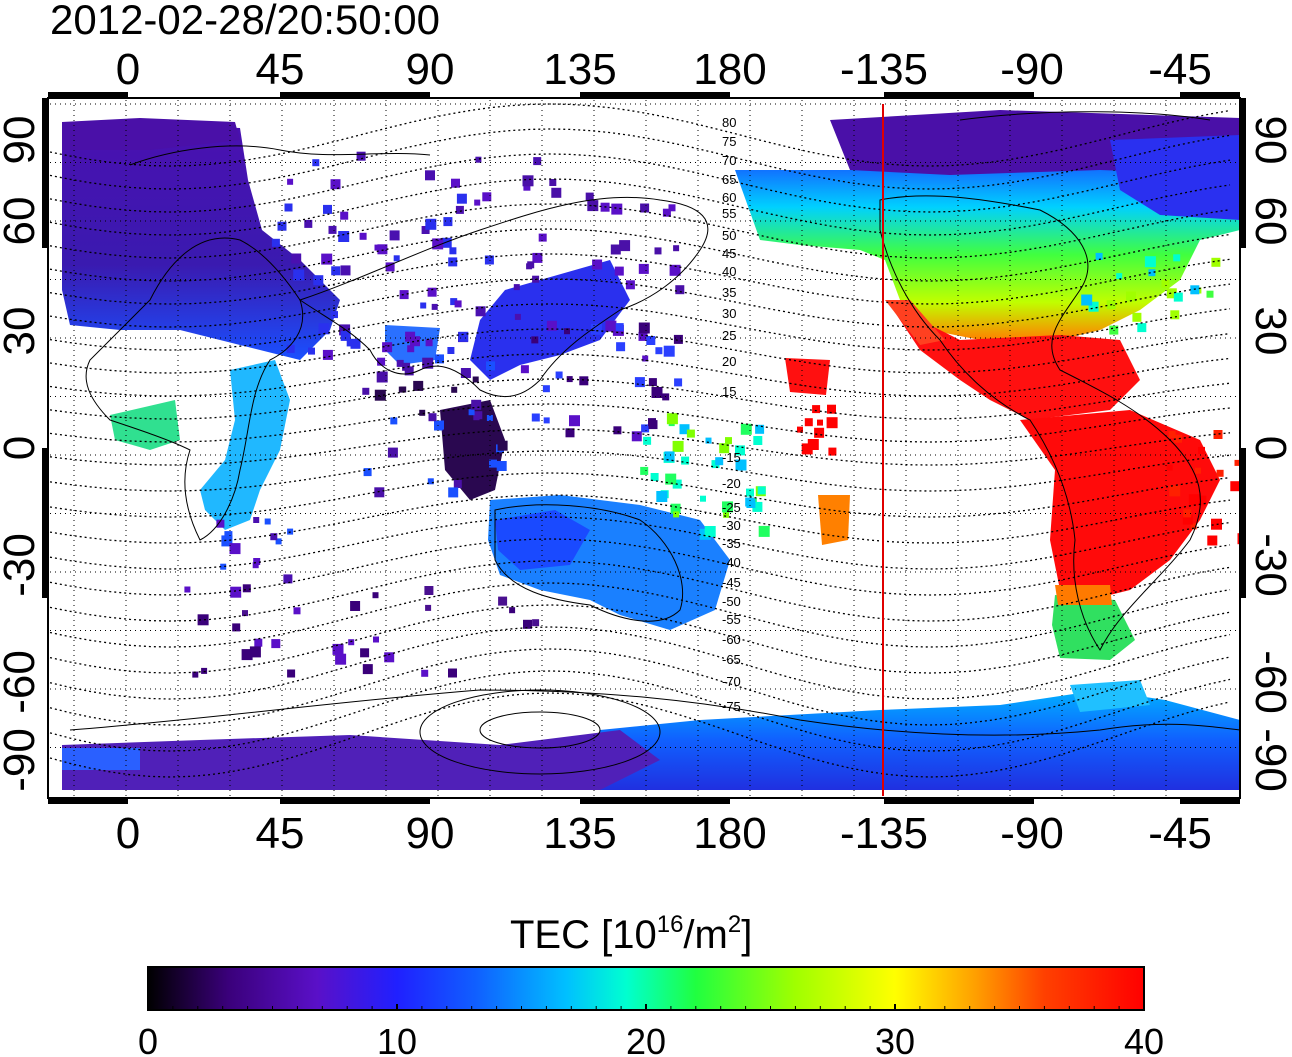  What do you see at coordinates (729, 335) in the screenshot?
I see `contour-label: 25` at bounding box center [729, 335].